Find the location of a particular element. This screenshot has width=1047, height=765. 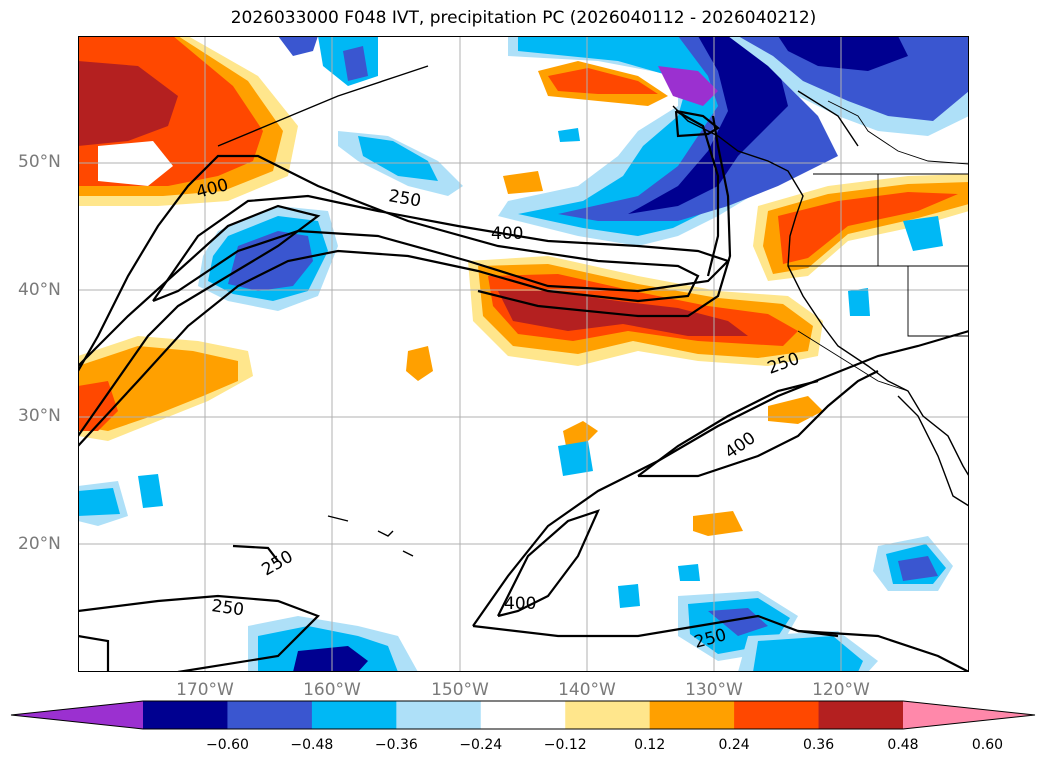

lat-label-50n: 50°N is located at coordinates (39, 162).